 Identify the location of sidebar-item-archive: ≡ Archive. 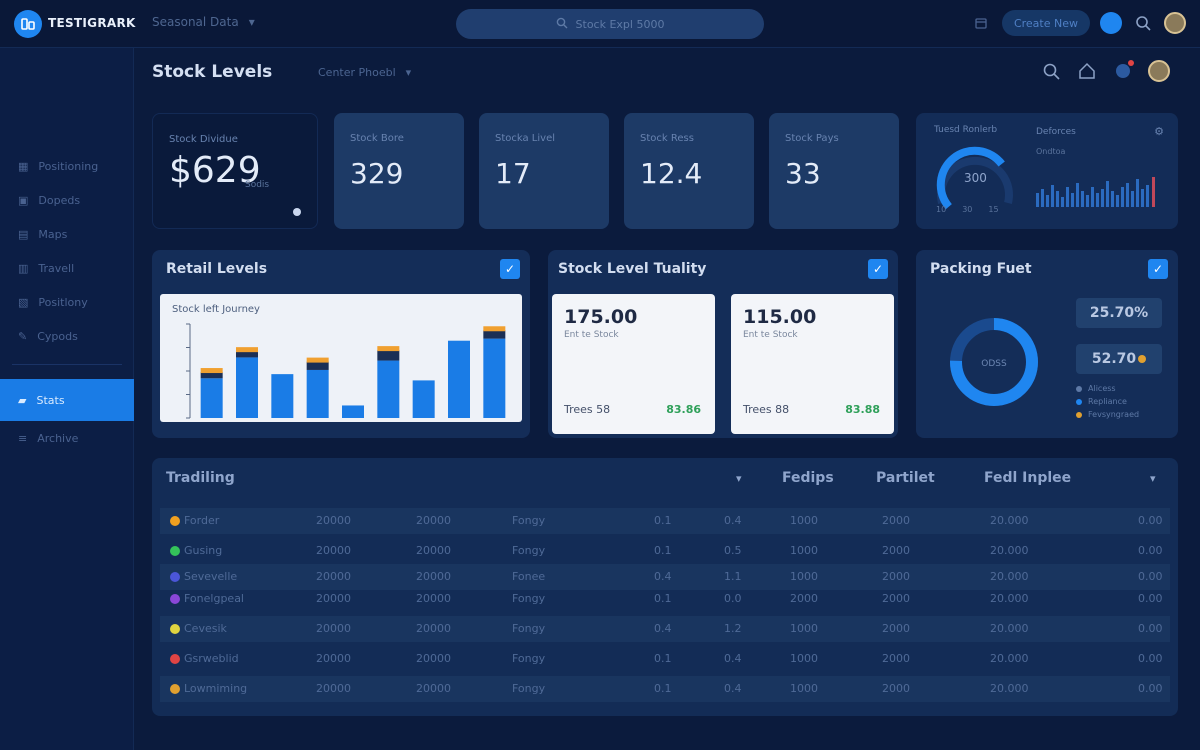
(67, 438).